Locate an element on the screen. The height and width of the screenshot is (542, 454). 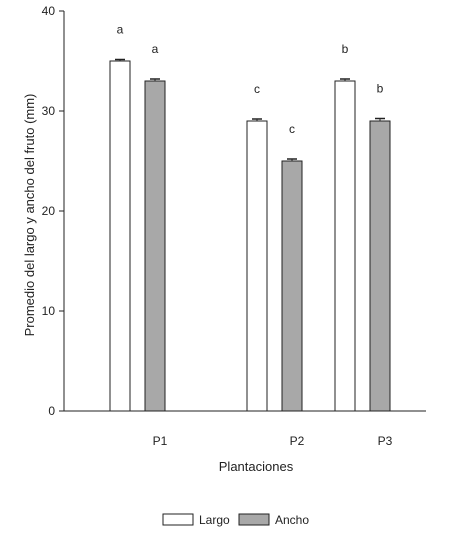
x-tick-label: P1 is located at coordinates (160, 441).